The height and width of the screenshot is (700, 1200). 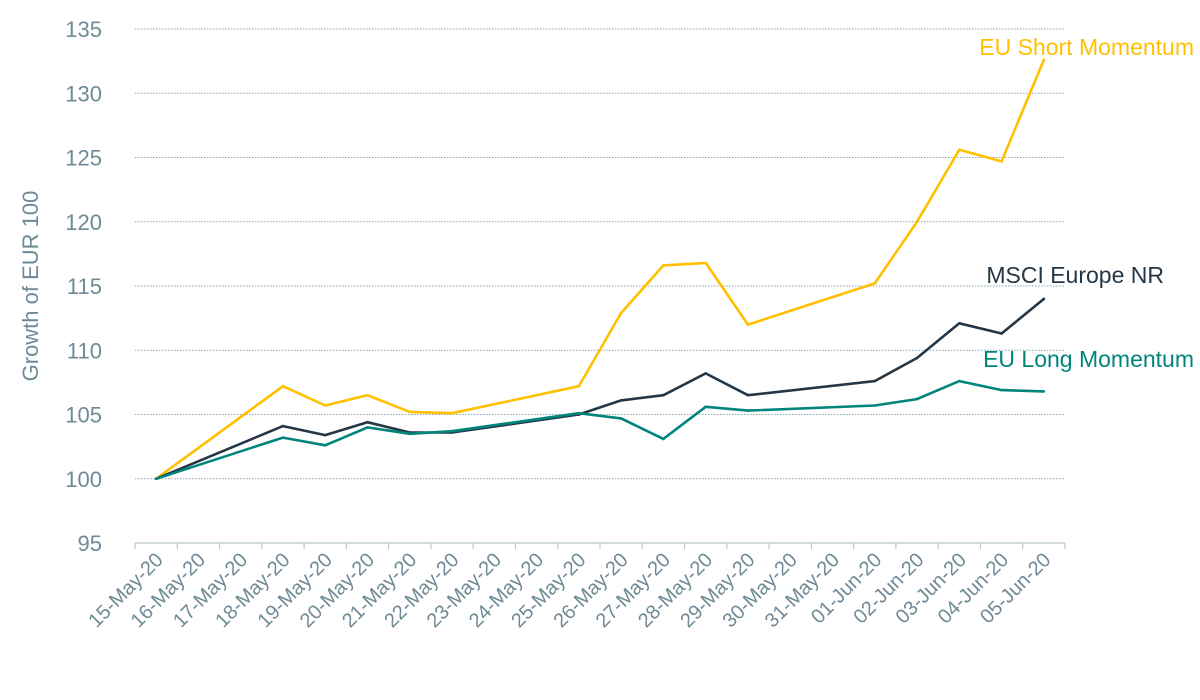 I want to click on y-tick-label: 130, so click(x=83, y=93).